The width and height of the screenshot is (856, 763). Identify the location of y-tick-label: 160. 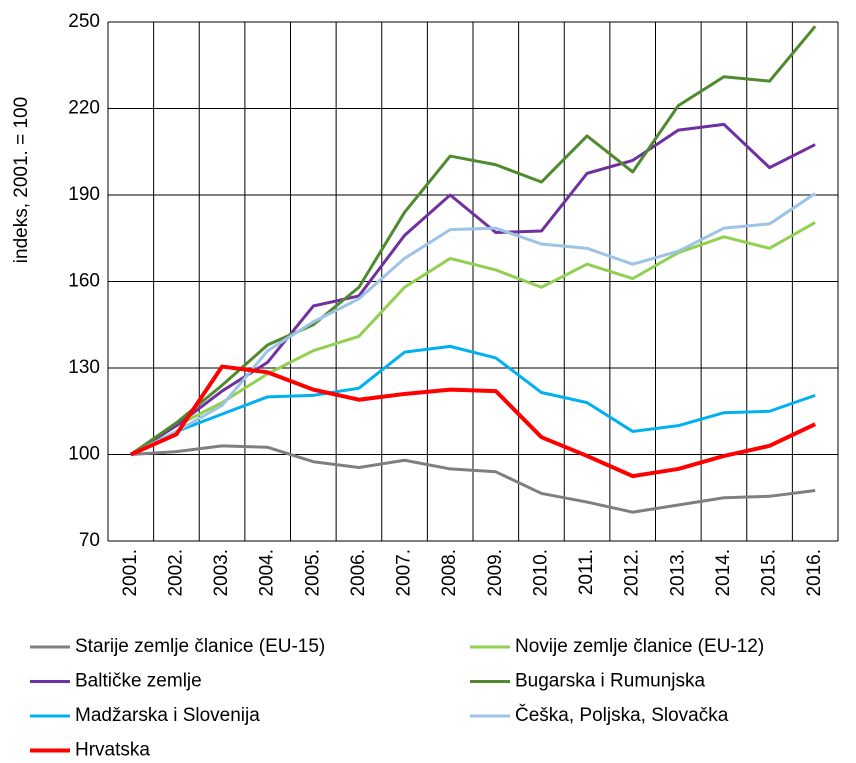
(84, 281).